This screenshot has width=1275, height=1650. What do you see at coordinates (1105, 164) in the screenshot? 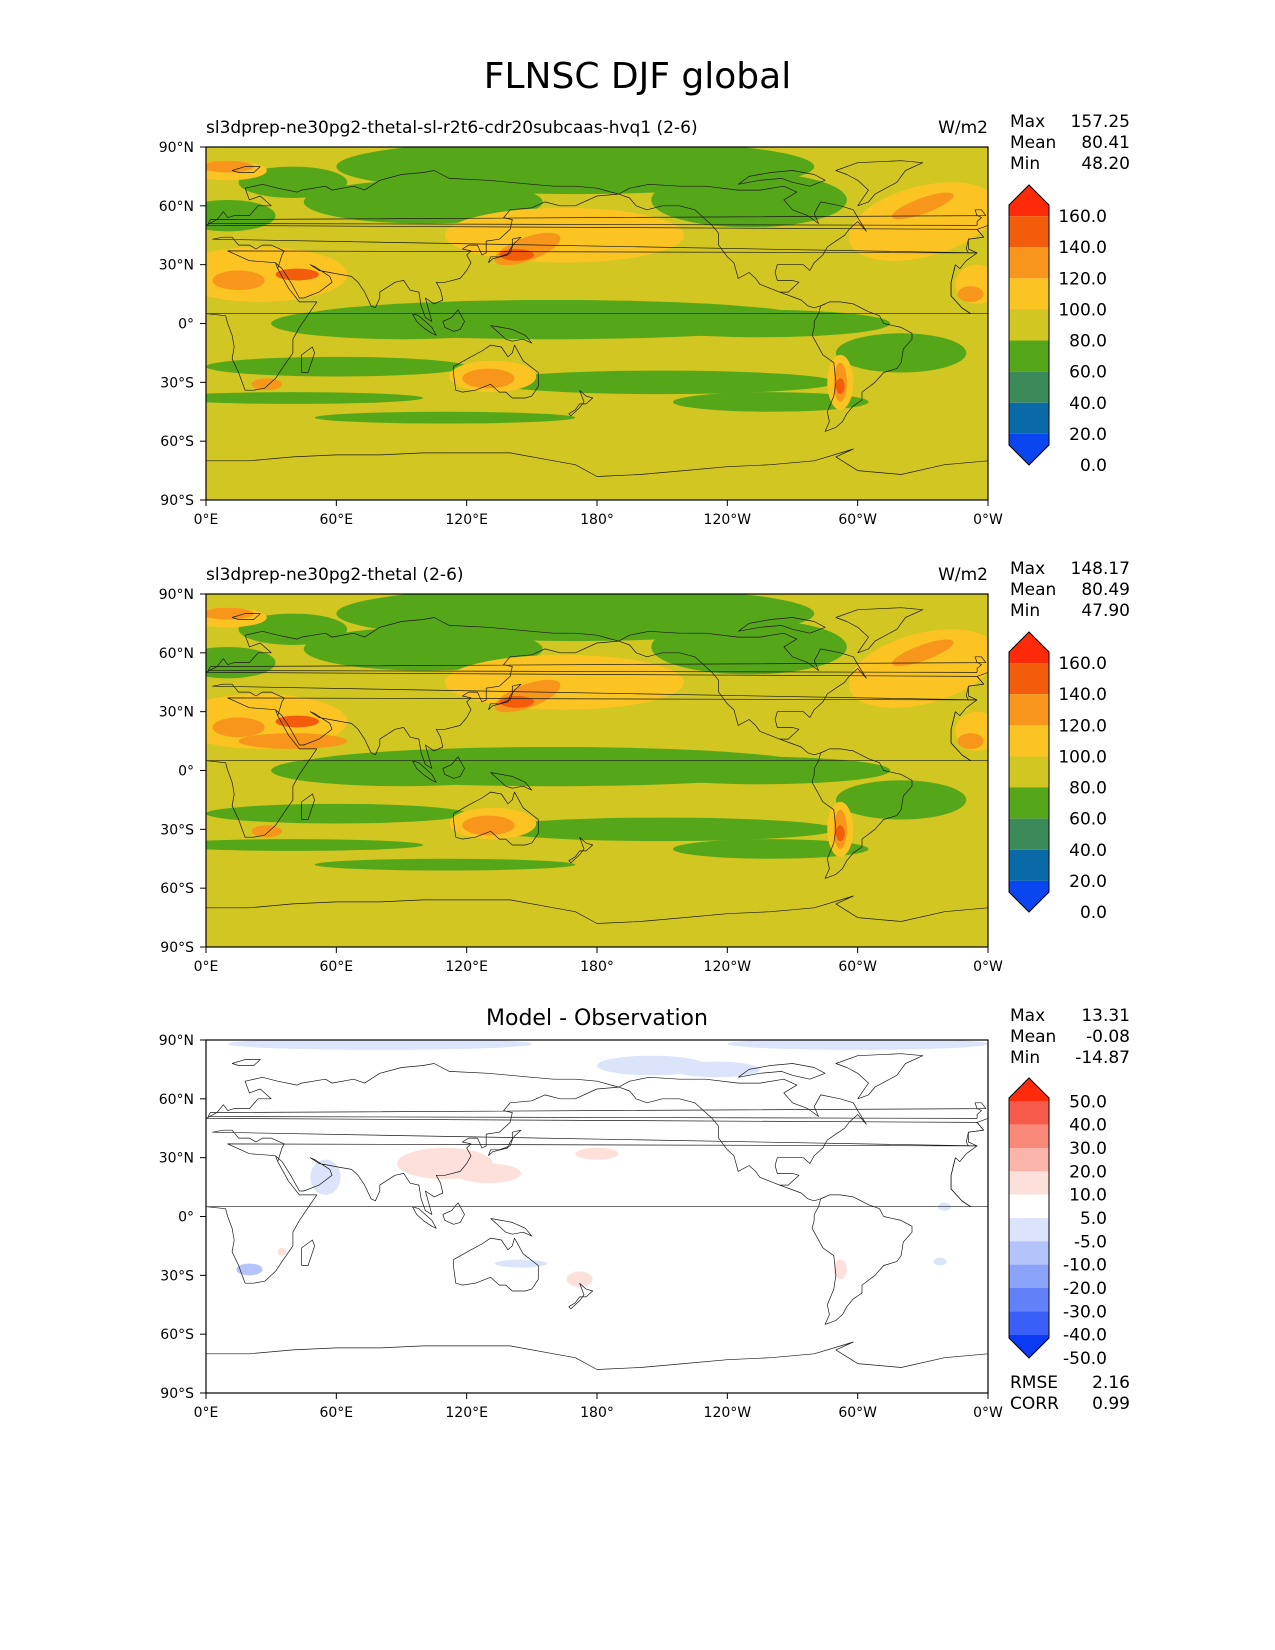
I see `stat-min-value: 48.20` at bounding box center [1105, 164].